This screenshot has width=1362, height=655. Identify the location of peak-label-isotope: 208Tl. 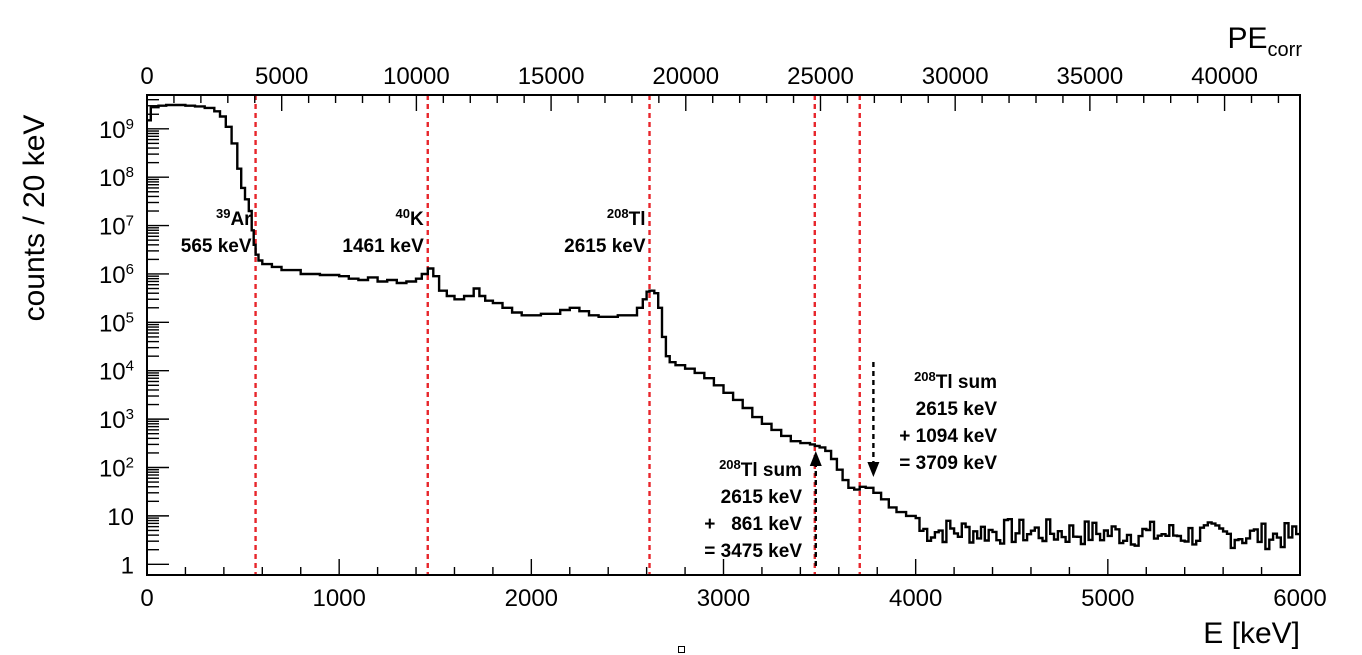
(626, 218).